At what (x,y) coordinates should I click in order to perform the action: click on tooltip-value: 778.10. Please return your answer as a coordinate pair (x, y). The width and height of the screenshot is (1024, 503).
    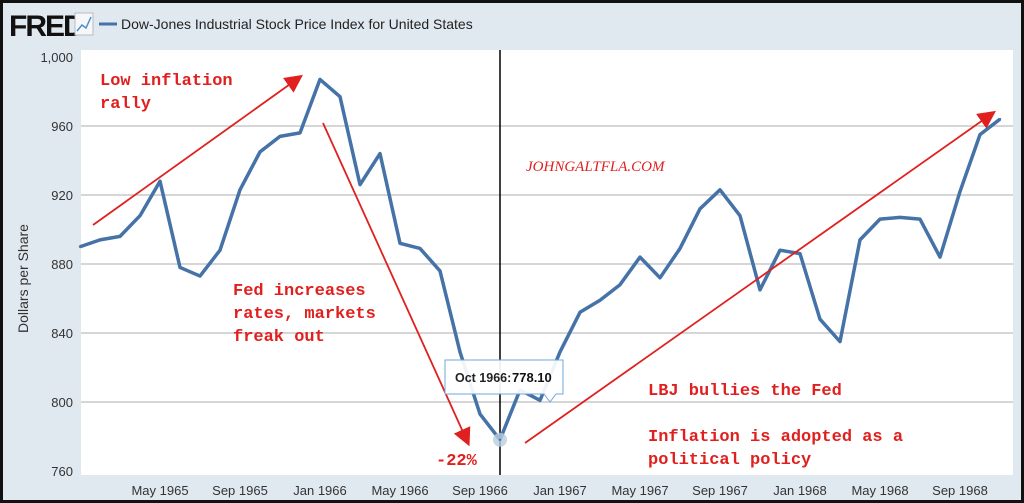
    Looking at the image, I should click on (532, 377).